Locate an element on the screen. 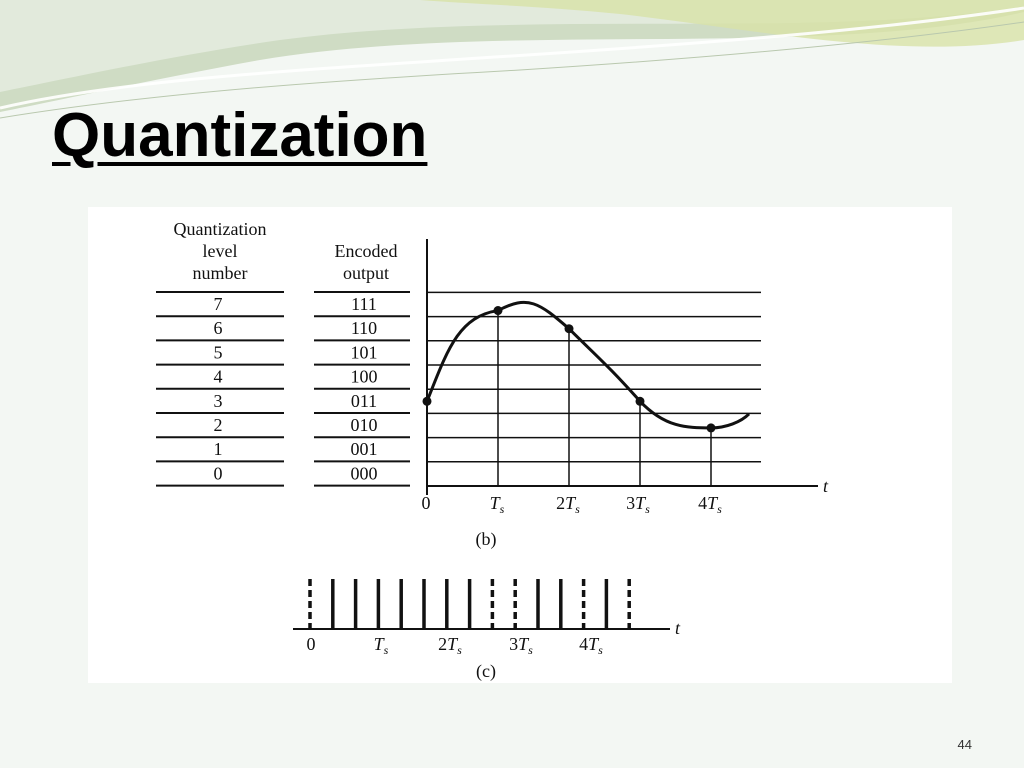 The height and width of the screenshot is (768, 1024). plot-c-caption: (c) is located at coordinates (486, 671).